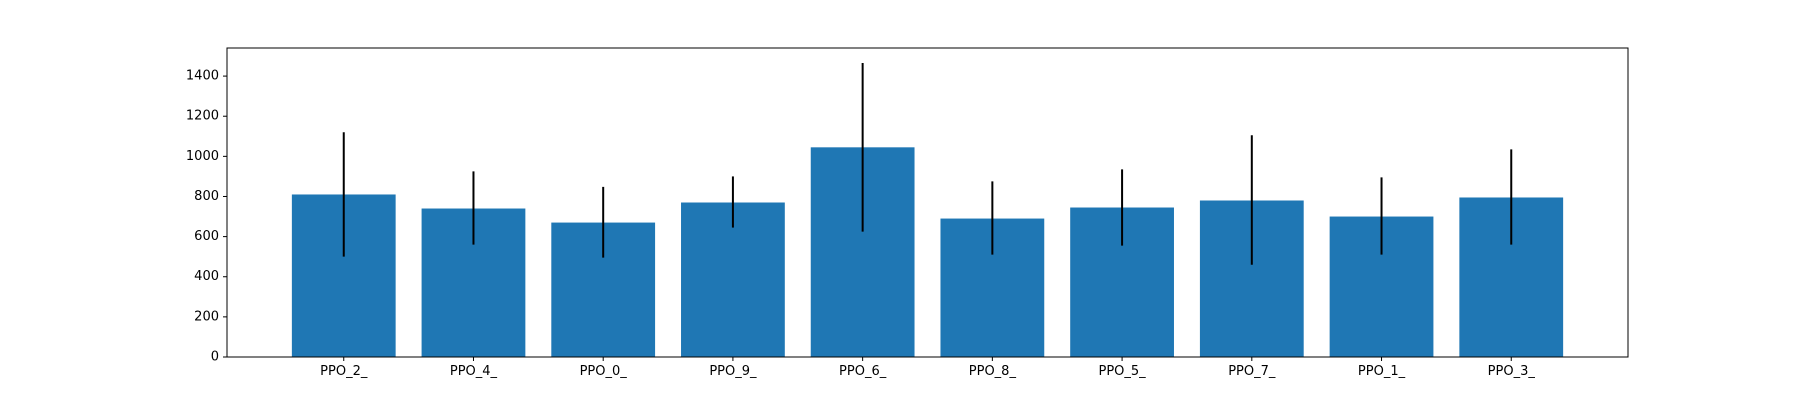  What do you see at coordinates (215, 357) in the screenshot?
I see `y-tick-label-0: 0` at bounding box center [215, 357].